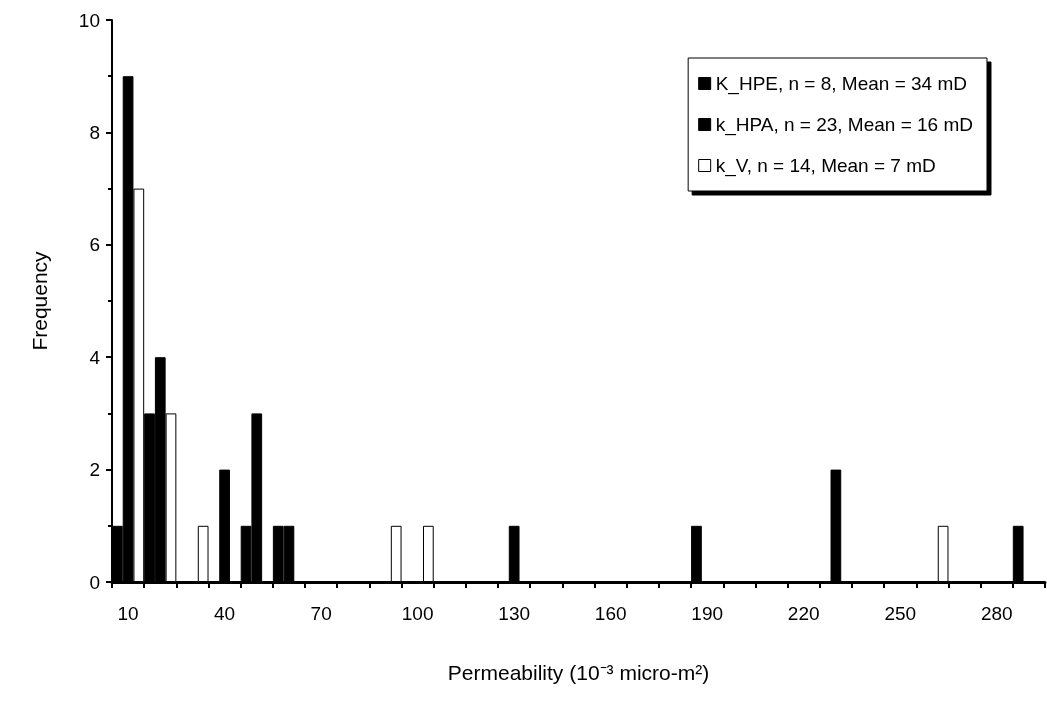  What do you see at coordinates (803, 613) in the screenshot?
I see `x-tick-label: 220` at bounding box center [803, 613].